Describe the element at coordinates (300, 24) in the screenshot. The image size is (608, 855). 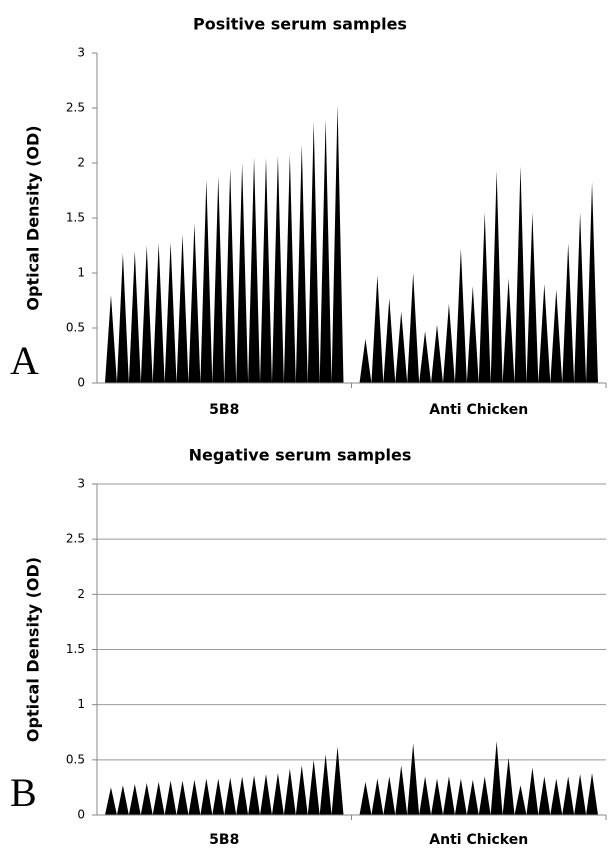
I see `chart-title: Positive serum samples` at that location.